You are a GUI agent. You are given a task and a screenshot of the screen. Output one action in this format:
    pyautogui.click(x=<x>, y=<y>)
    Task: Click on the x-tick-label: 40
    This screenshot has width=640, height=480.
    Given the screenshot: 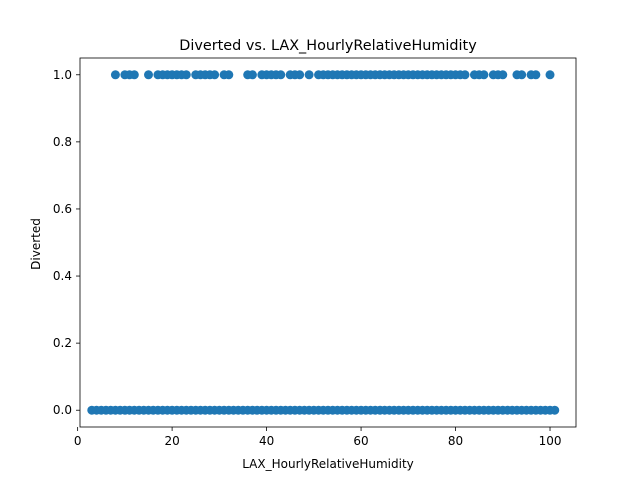 What is the action you would take?
    pyautogui.click(x=266, y=441)
    